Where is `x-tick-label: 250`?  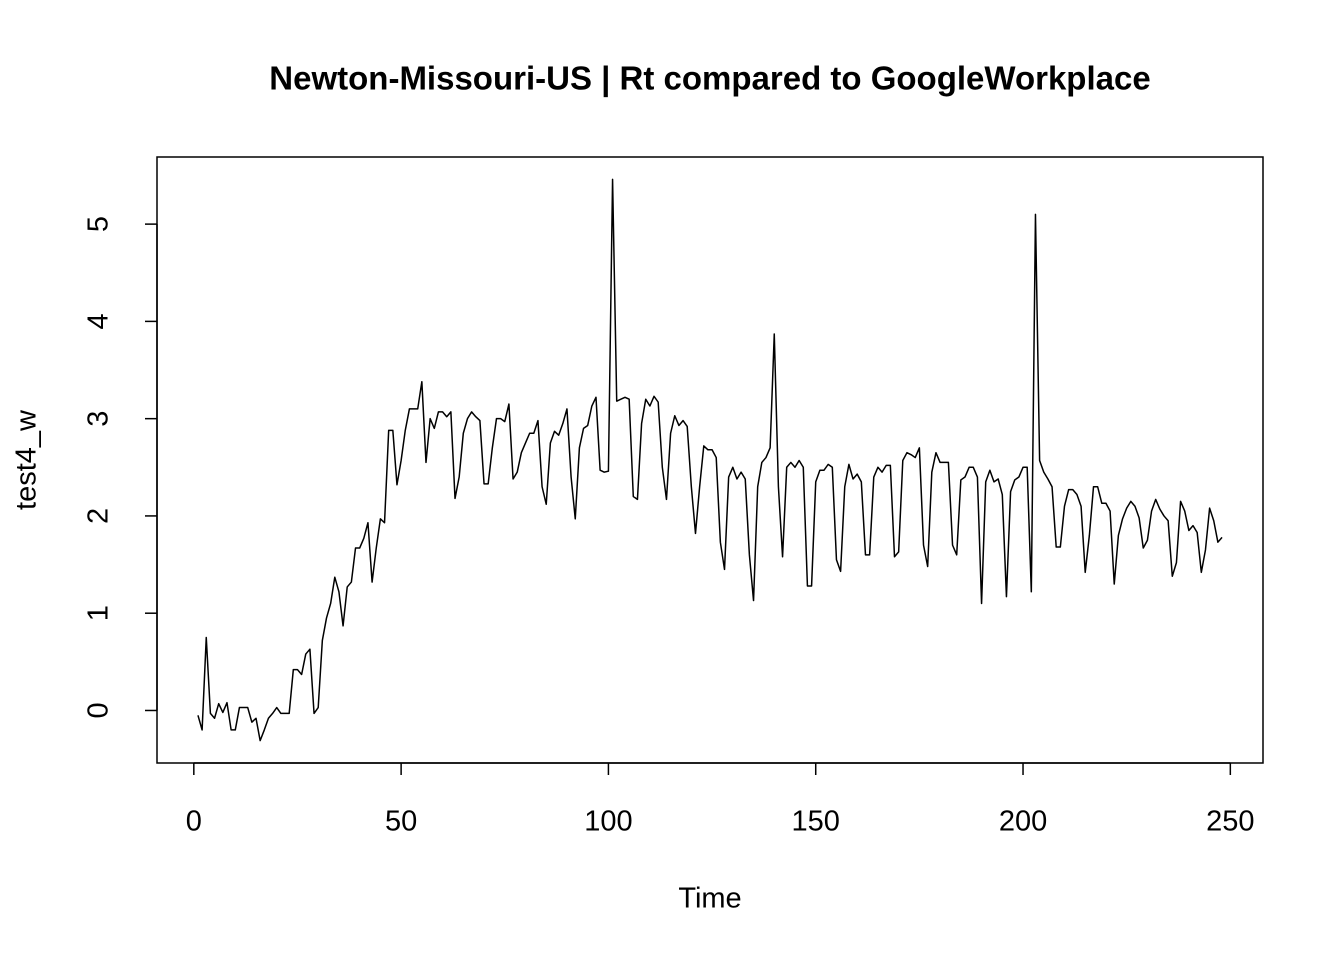
x-tick-label: 250 is located at coordinates (1230, 822).